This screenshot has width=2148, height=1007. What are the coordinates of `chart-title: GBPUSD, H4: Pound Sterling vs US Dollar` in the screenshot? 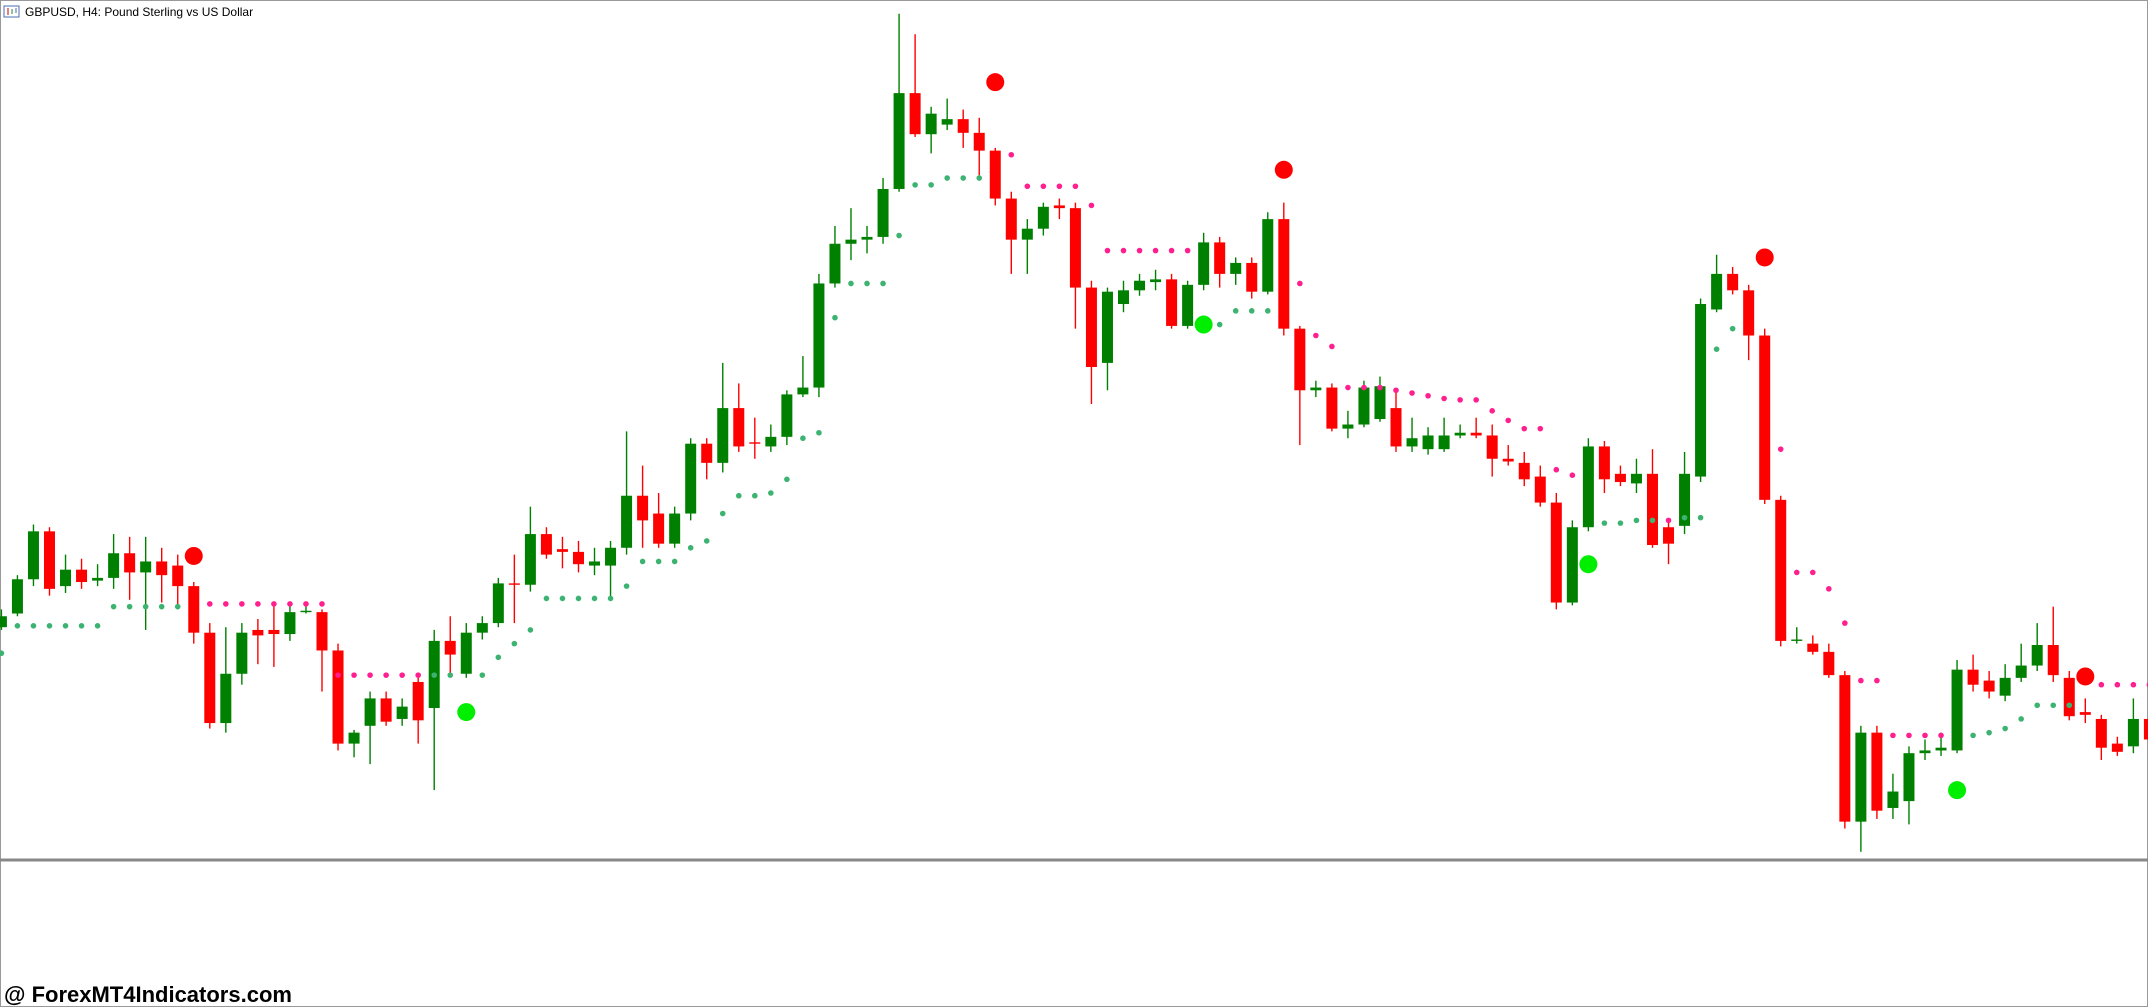 It's located at (139, 12).